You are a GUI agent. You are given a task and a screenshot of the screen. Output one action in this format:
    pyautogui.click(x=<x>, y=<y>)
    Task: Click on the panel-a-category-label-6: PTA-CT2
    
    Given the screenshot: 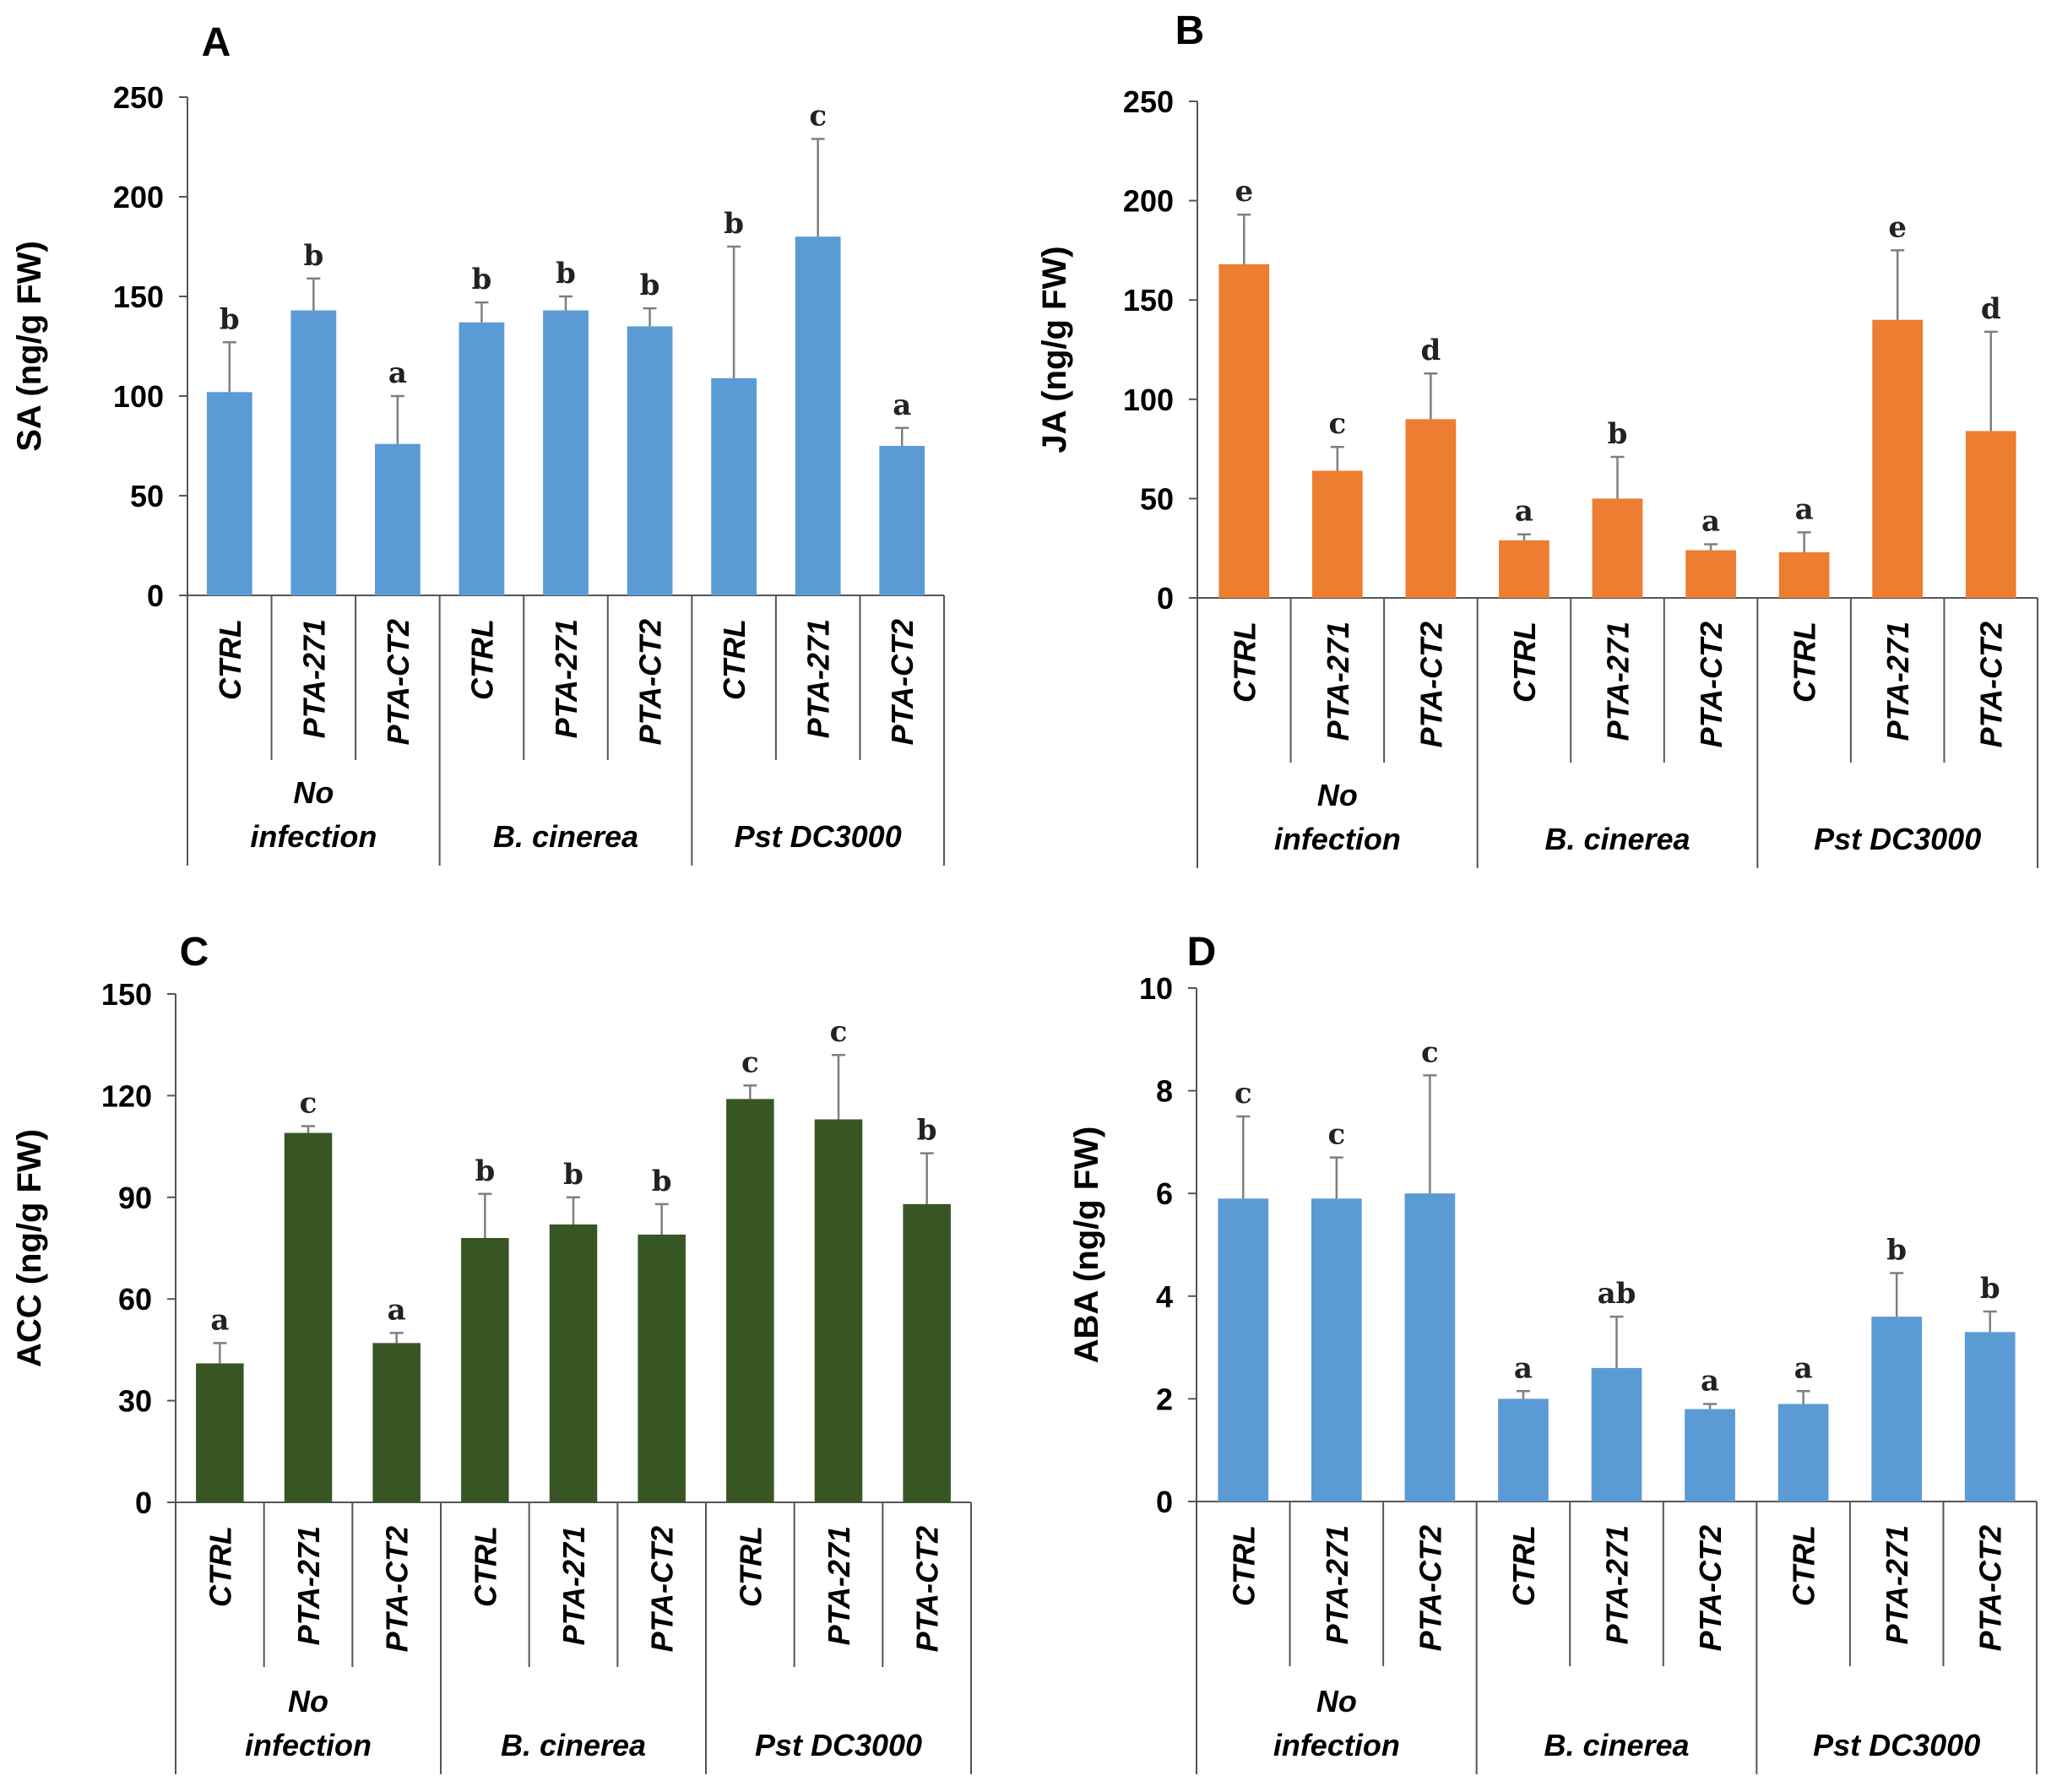 What is the action you would take?
    pyautogui.click(x=650, y=682)
    